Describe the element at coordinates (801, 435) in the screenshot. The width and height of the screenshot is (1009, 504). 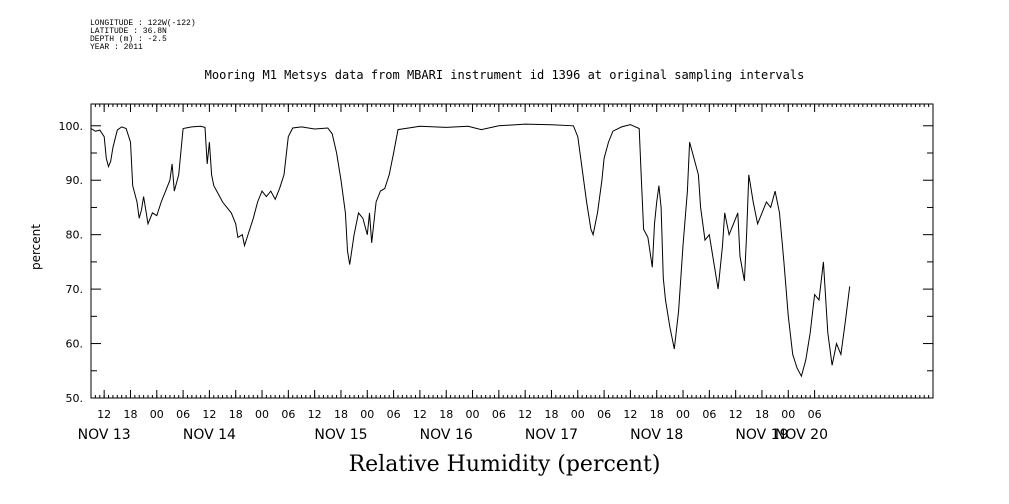
I see `x-day-label: NOV 20` at that location.